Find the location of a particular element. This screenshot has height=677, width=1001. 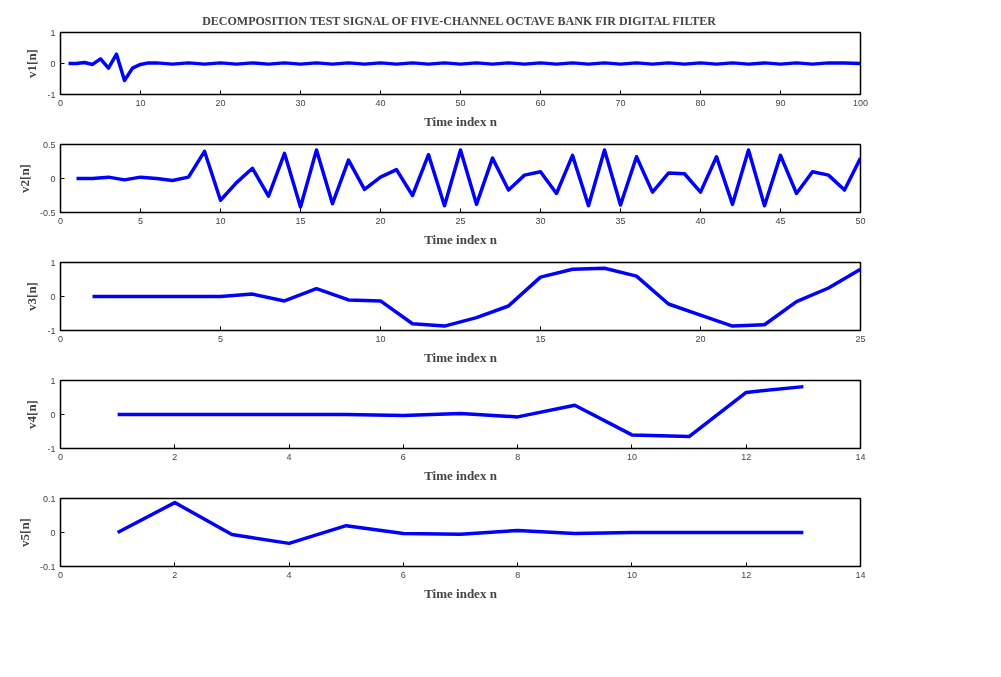

y-tick-label: 0.1 is located at coordinates (49, 498).